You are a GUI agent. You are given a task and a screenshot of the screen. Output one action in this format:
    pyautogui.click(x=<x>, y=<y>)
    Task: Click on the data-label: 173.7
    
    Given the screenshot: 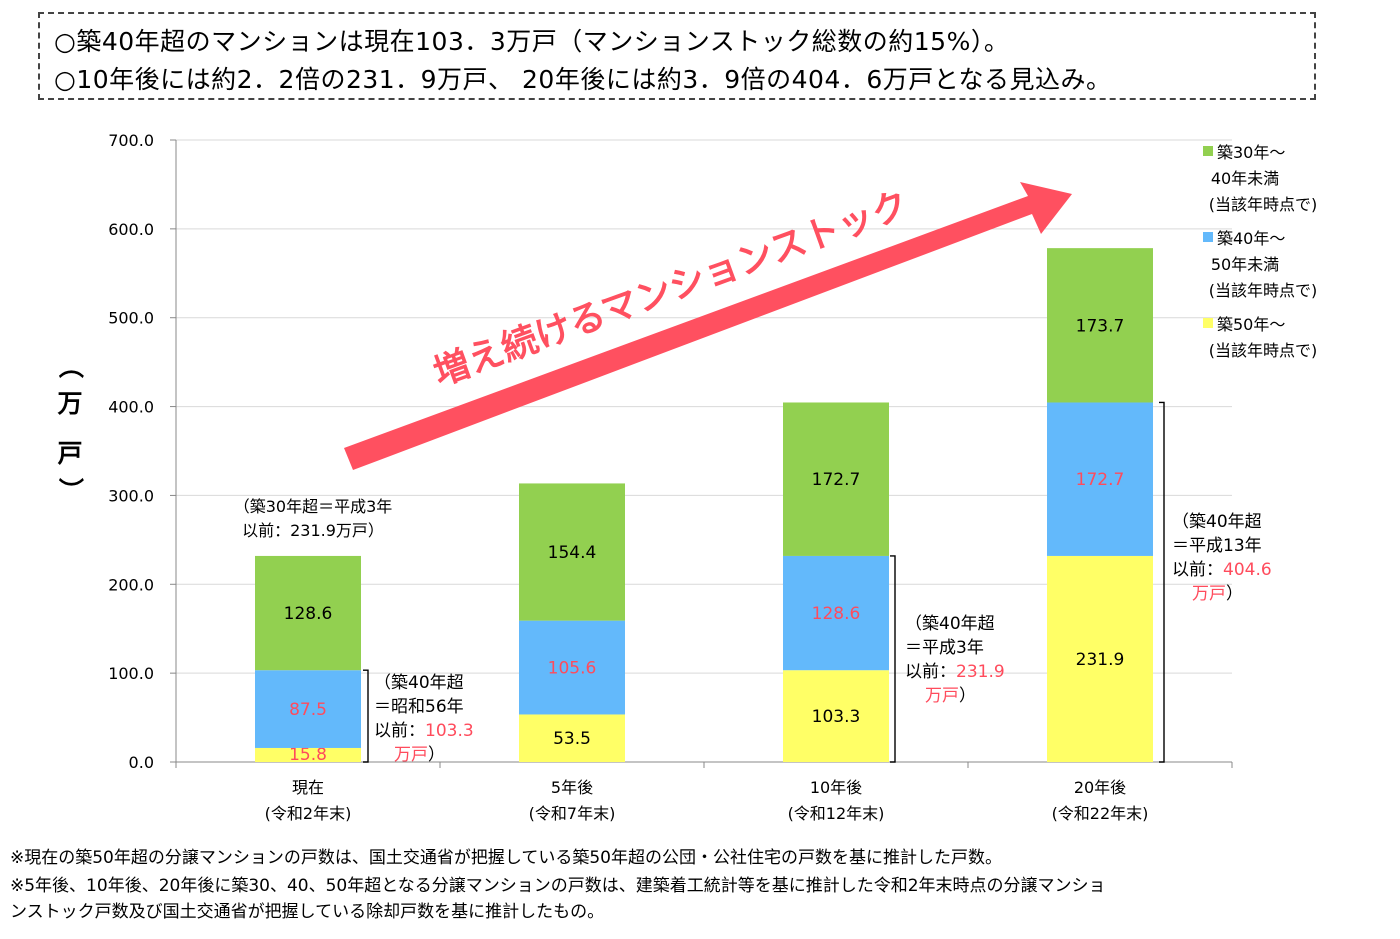 What is the action you would take?
    pyautogui.click(x=1100, y=326)
    